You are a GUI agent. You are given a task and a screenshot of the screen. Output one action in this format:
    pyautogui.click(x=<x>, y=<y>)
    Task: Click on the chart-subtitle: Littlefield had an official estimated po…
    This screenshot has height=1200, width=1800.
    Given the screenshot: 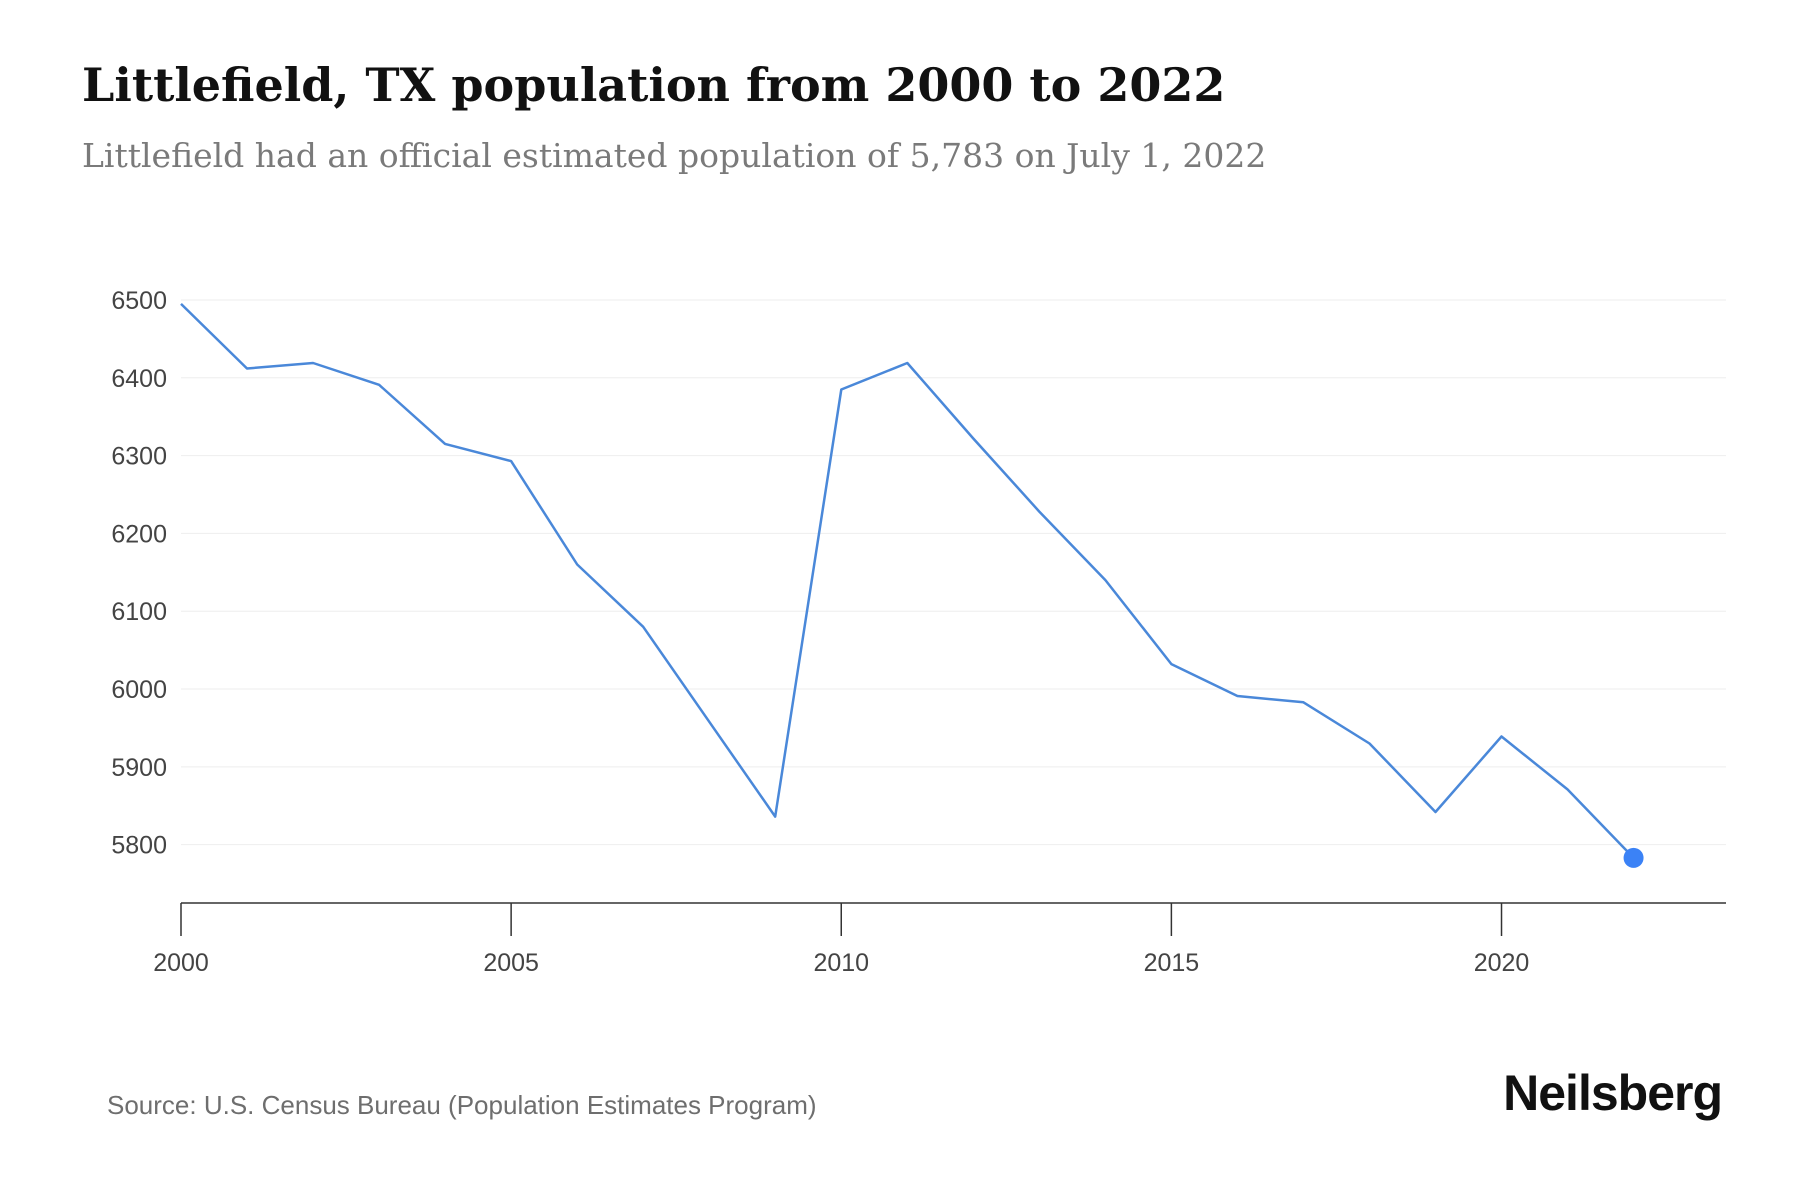 What is the action you would take?
    pyautogui.click(x=674, y=155)
    